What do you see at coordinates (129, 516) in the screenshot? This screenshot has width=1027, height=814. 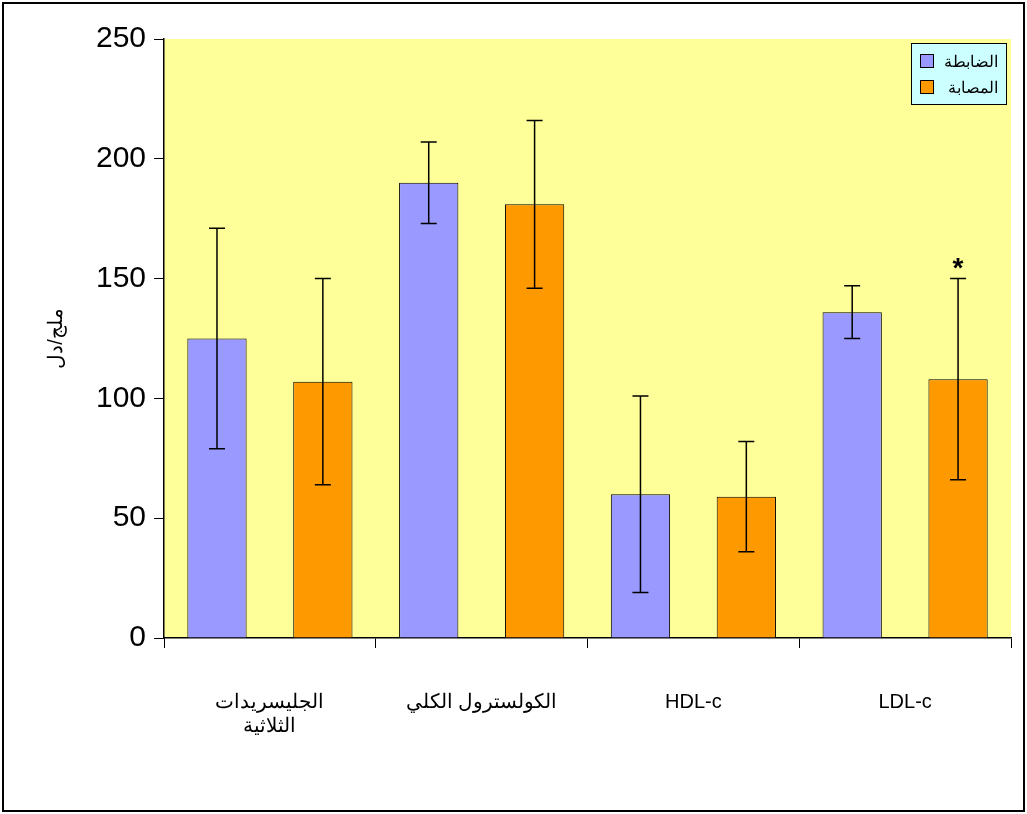 I see `y-tick-label: 50` at bounding box center [129, 516].